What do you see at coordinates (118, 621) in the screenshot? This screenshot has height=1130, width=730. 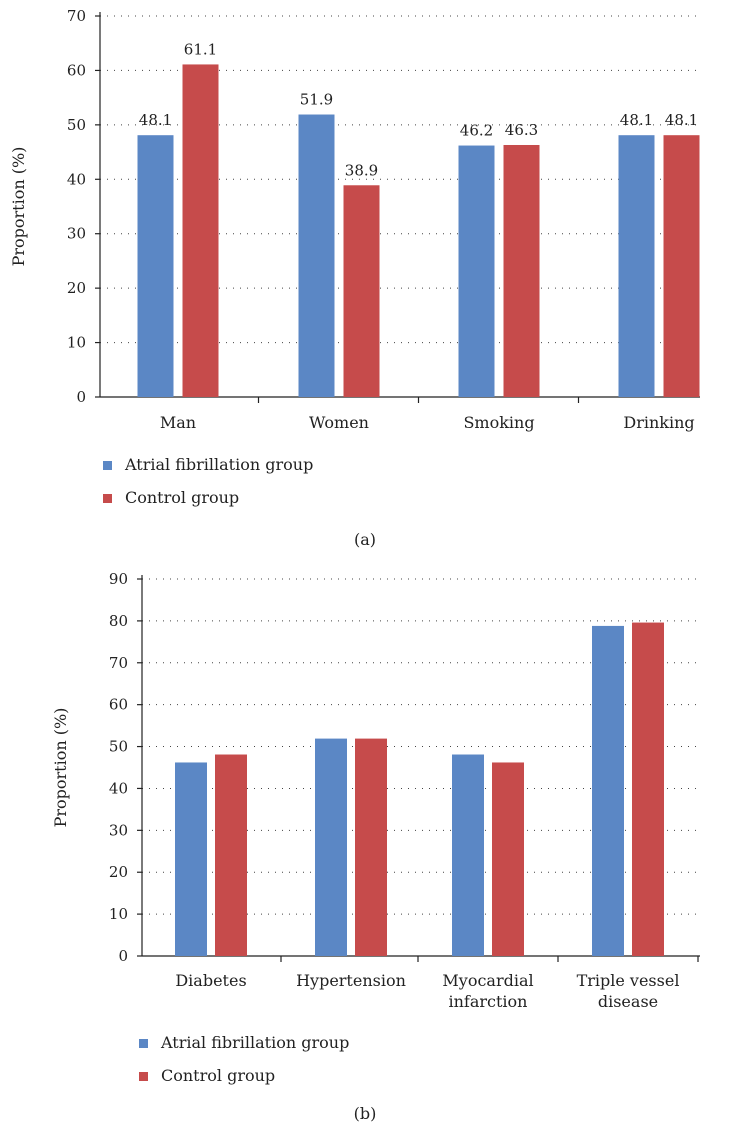 I see `y-tick-label: 80` at bounding box center [118, 621].